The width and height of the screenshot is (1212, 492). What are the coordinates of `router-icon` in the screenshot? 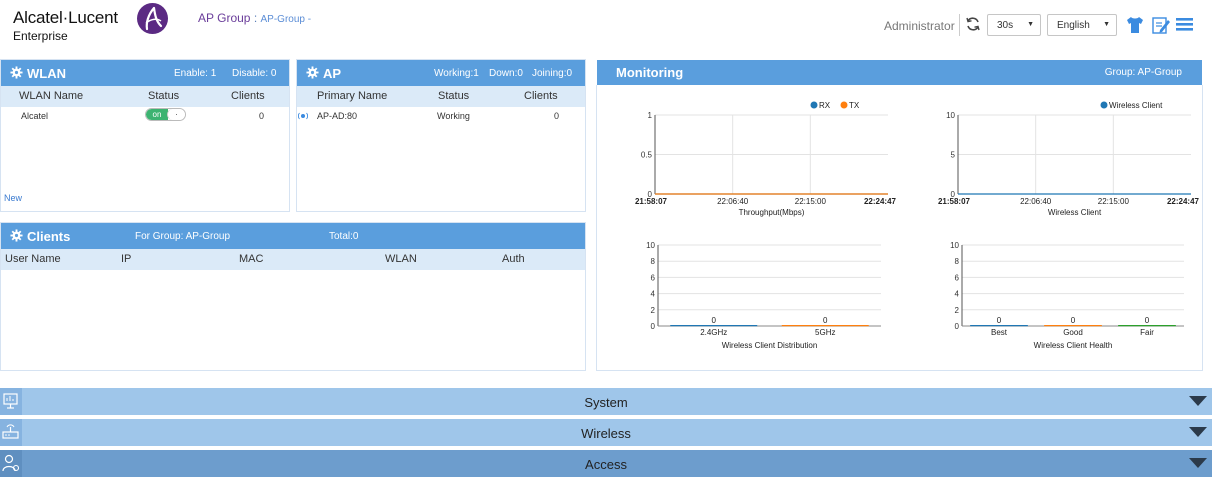 It's located at (10, 431).